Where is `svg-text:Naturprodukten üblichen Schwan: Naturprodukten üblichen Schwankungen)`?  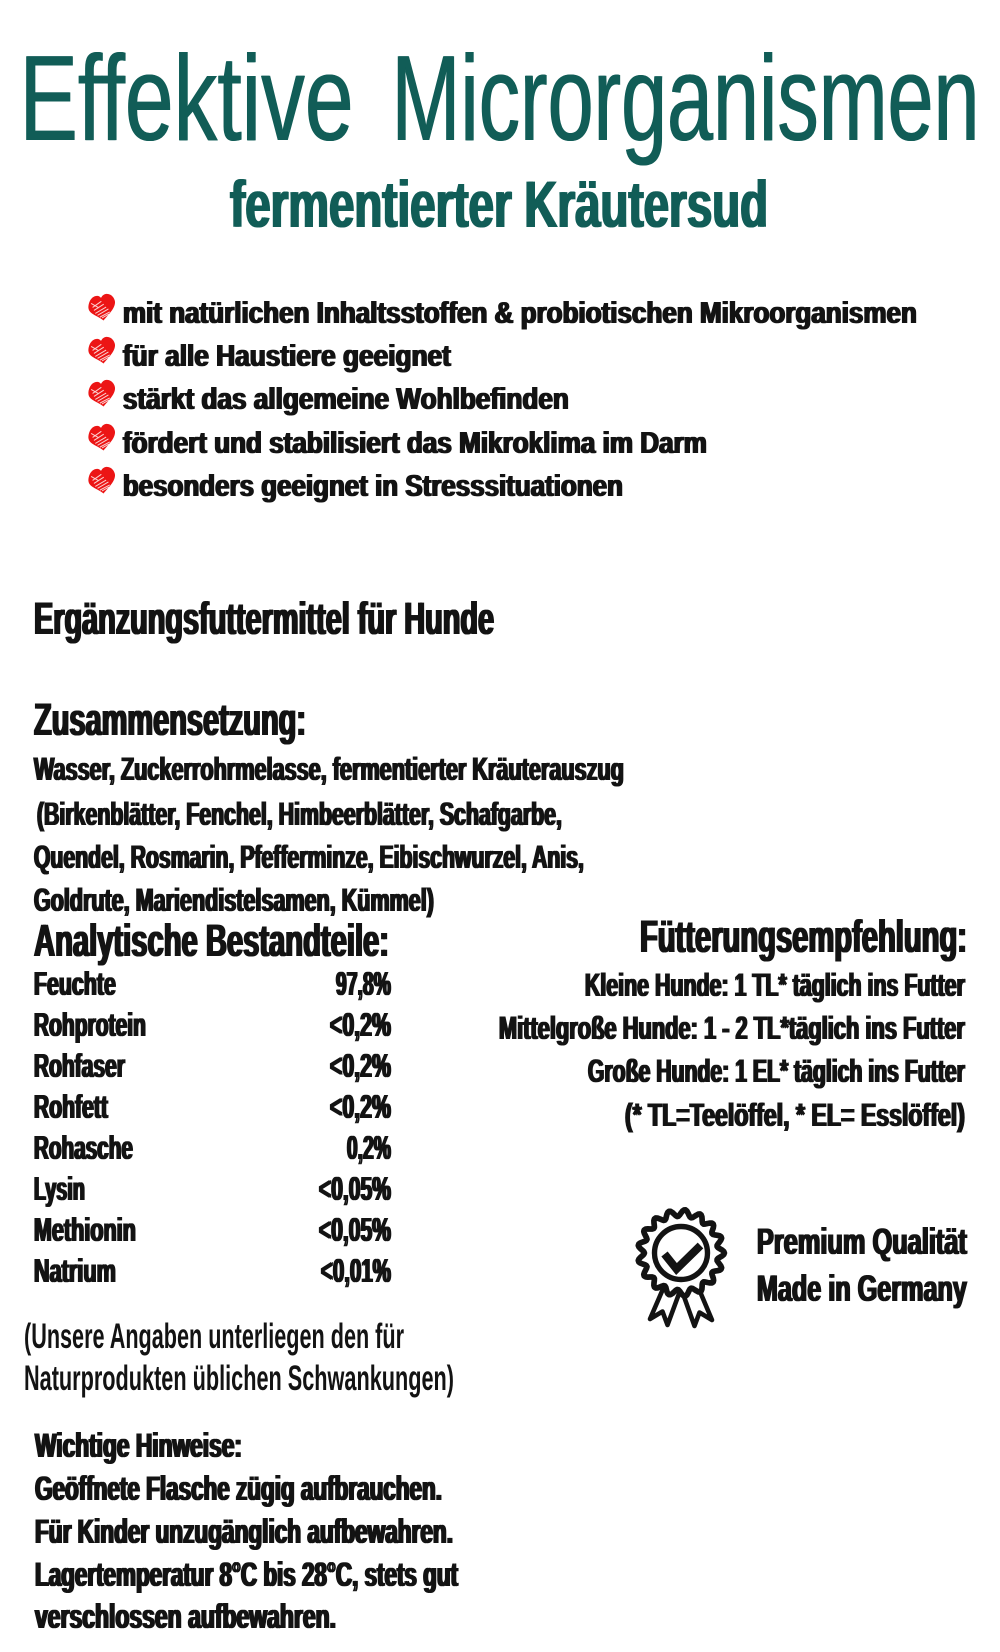
svg-text:Naturprodukten üblichen Schwan: Naturprodukten üblichen Schwankungen) is located at coordinates (239, 1378).